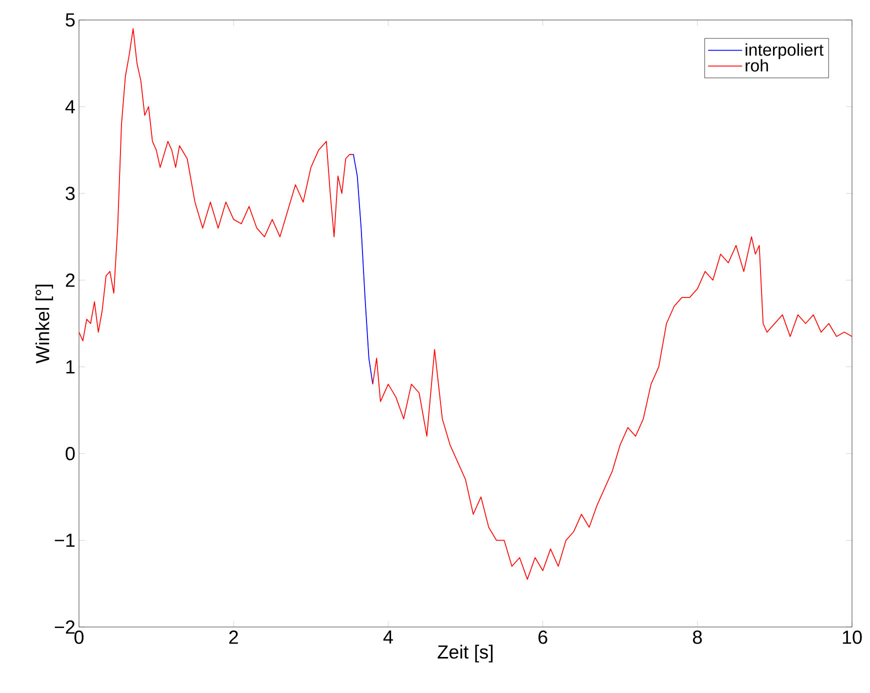  Describe the element at coordinates (44, 324) in the screenshot. I see `y-axis-title: Winkel [°]` at that location.